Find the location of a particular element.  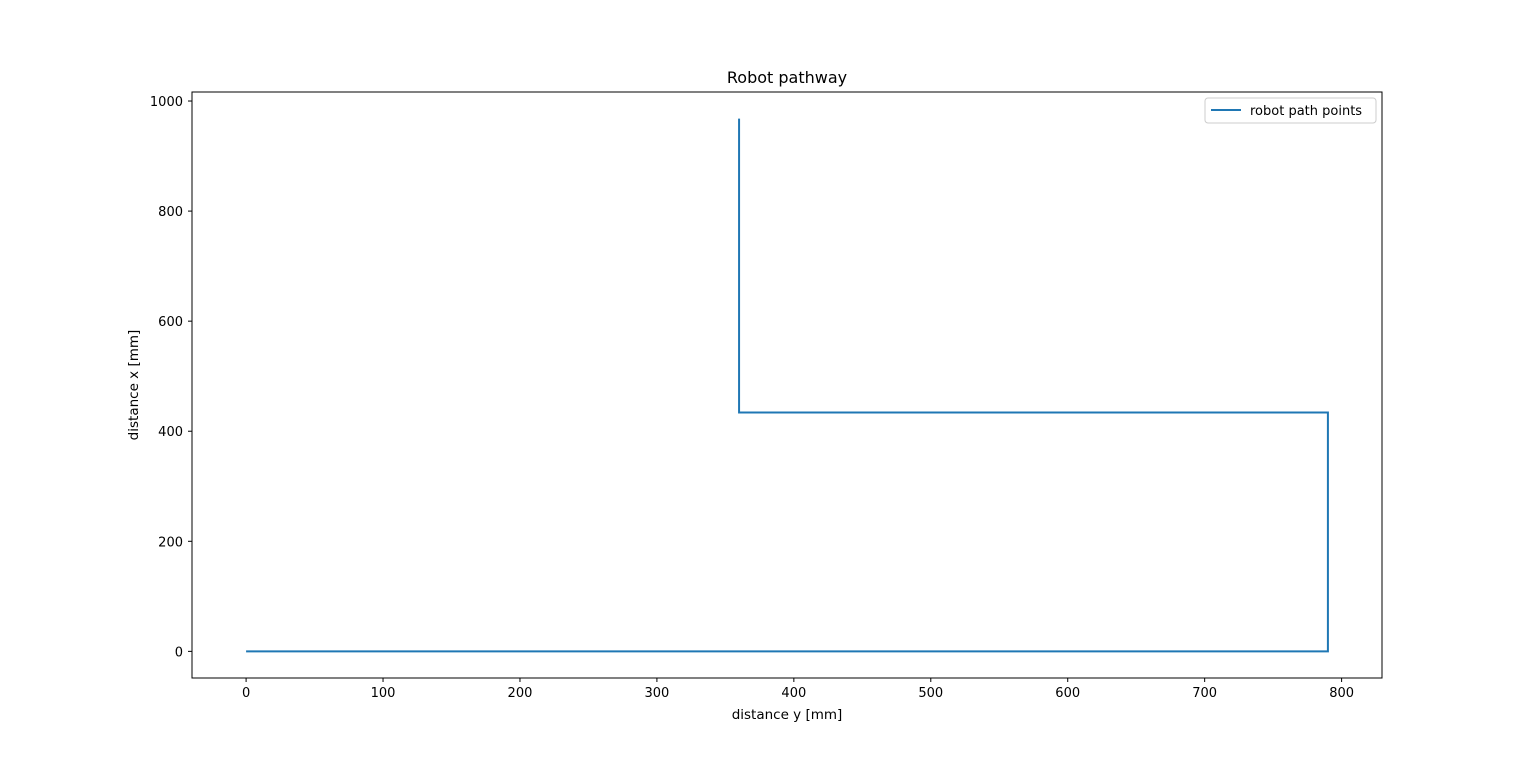

x-axis-label: distance y [mm] is located at coordinates (787, 715).